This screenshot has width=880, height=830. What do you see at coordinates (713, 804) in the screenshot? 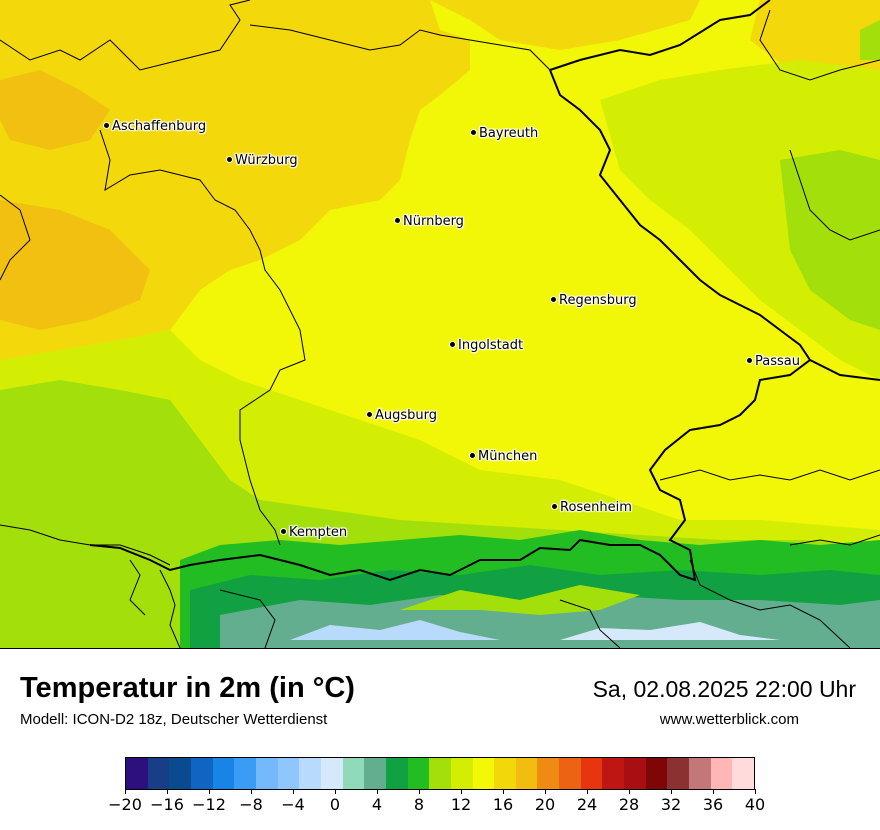
I see `legend-tick-label: 36` at bounding box center [713, 804].